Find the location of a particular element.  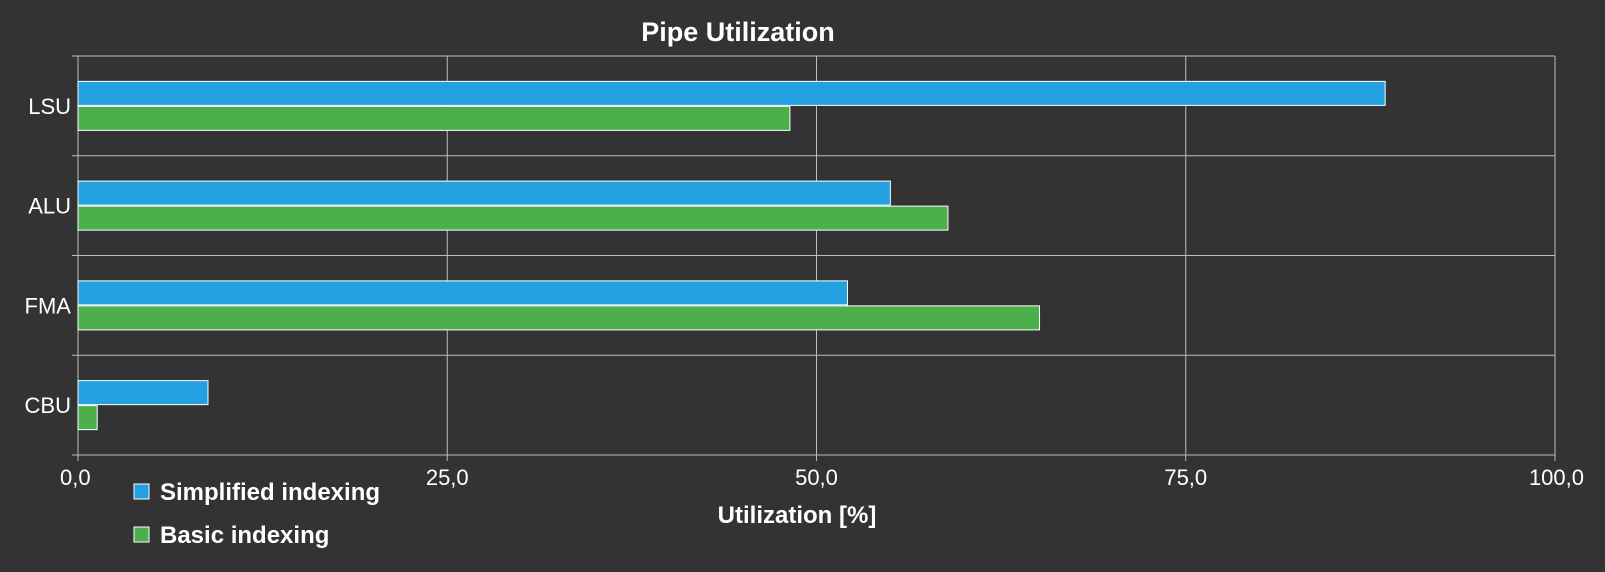

bar-fma-basic-indexing is located at coordinates (559, 318).